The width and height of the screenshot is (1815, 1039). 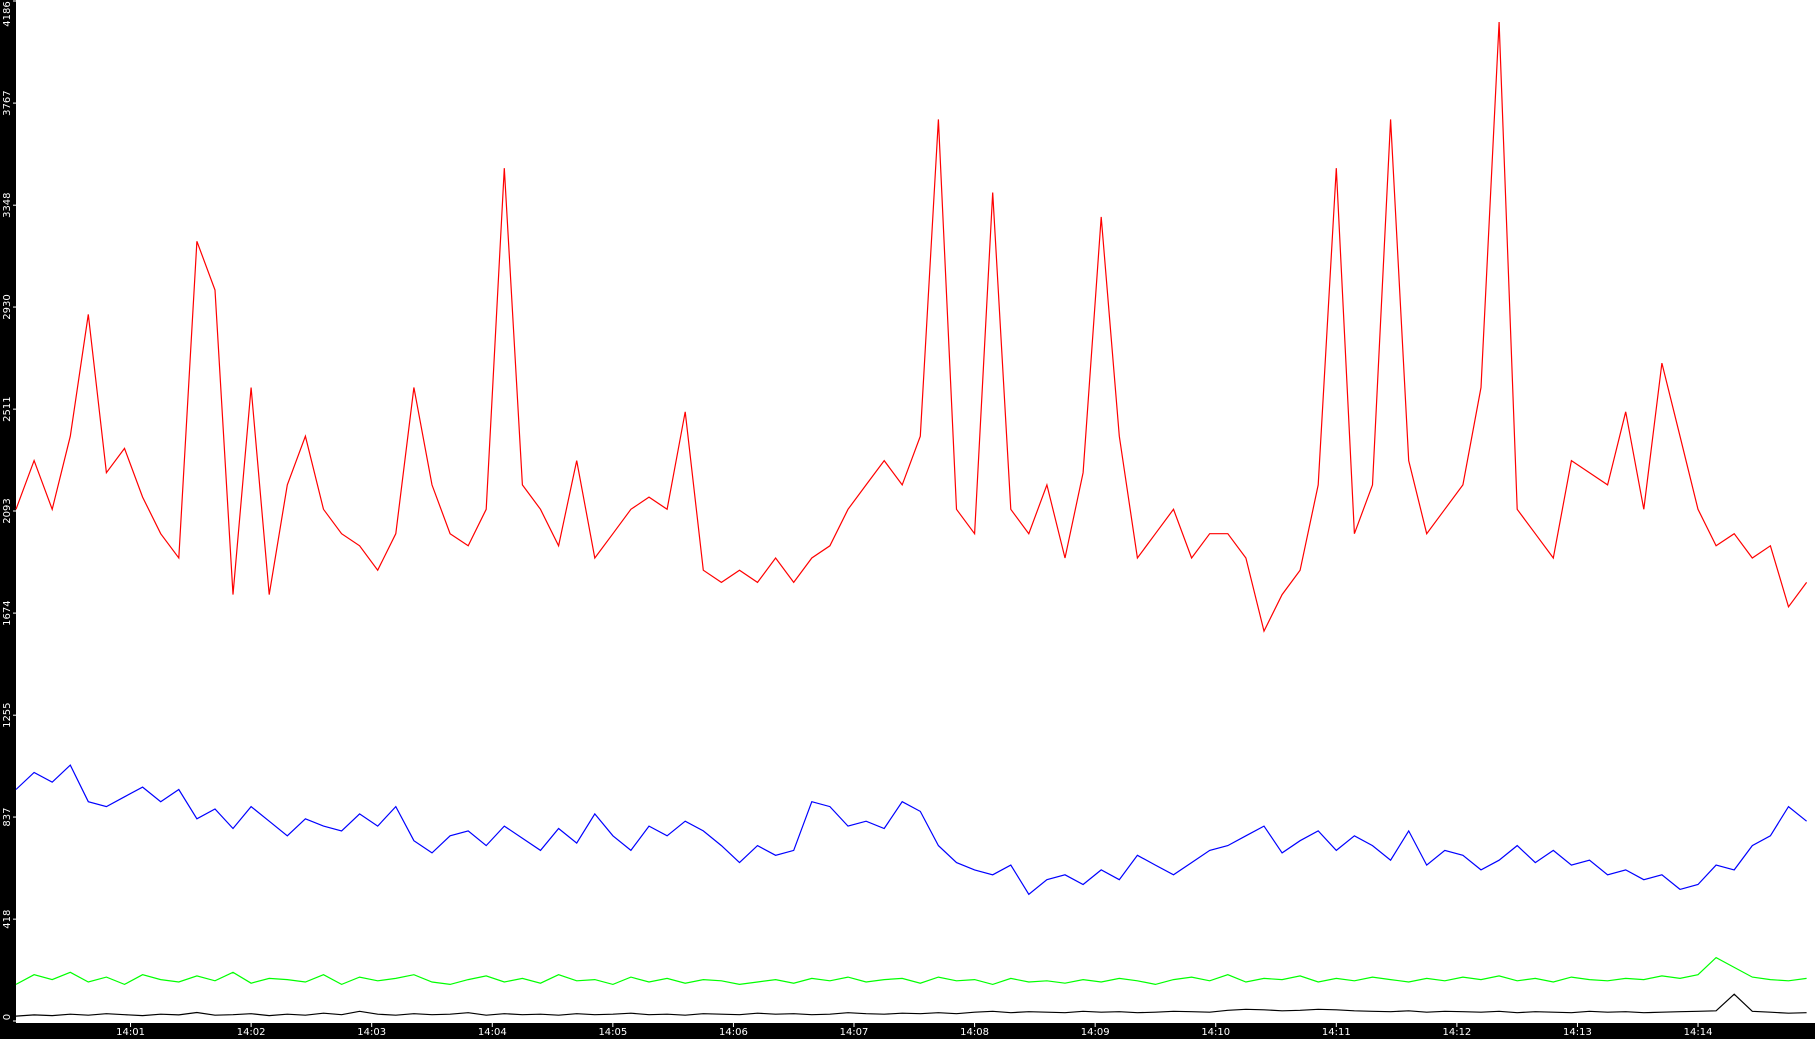 What do you see at coordinates (974, 1032) in the screenshot?
I see `x-tick-label: 14:08` at bounding box center [974, 1032].